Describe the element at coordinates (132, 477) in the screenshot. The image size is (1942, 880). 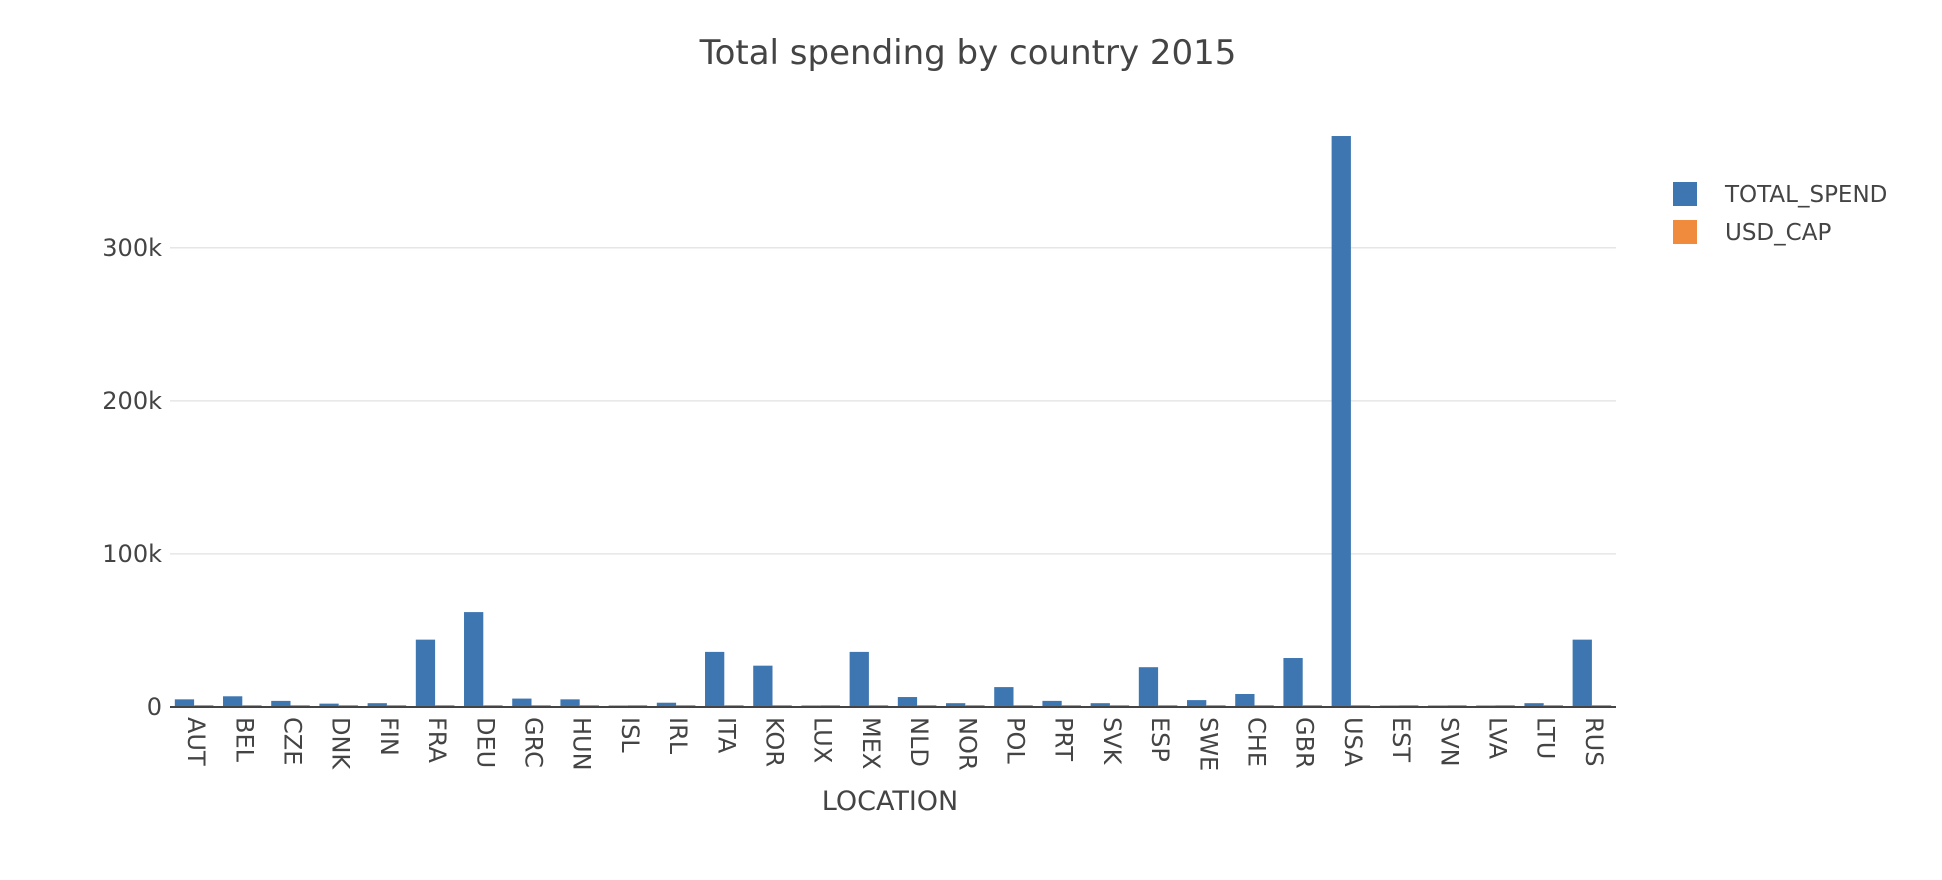
I see `y-axis-ticks: 0 100k 200k 300k` at that location.